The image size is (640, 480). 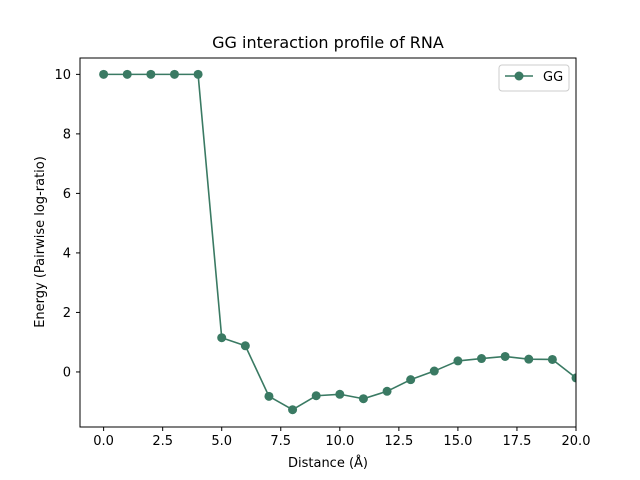 What do you see at coordinates (62, 75) in the screenshot?
I see `y-tick-label: 10` at bounding box center [62, 75].